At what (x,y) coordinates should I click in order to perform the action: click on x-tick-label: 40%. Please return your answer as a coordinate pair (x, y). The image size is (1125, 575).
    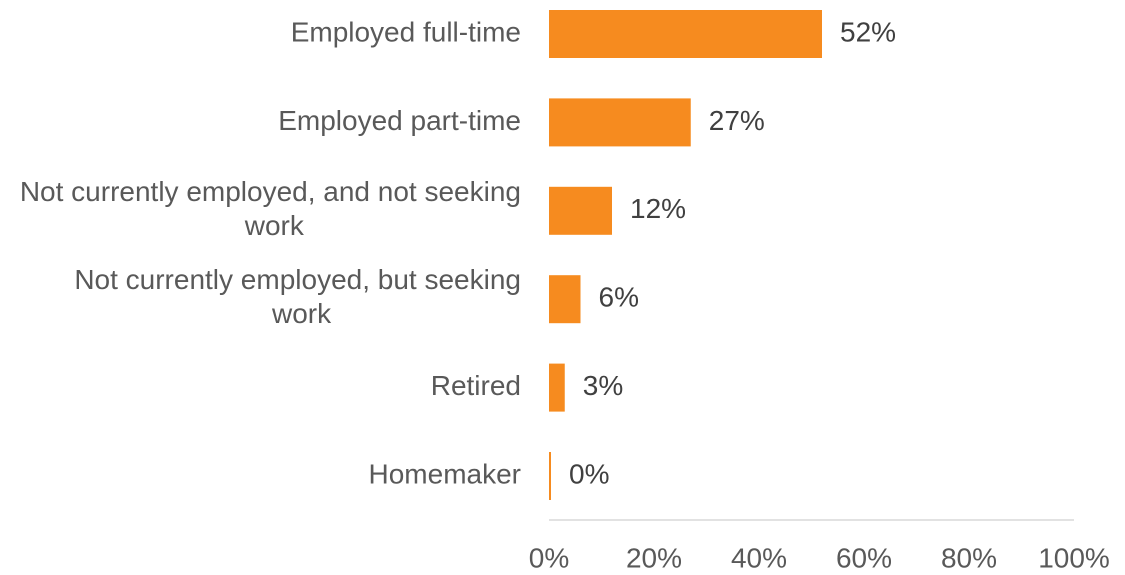
    Looking at the image, I should click on (759, 557).